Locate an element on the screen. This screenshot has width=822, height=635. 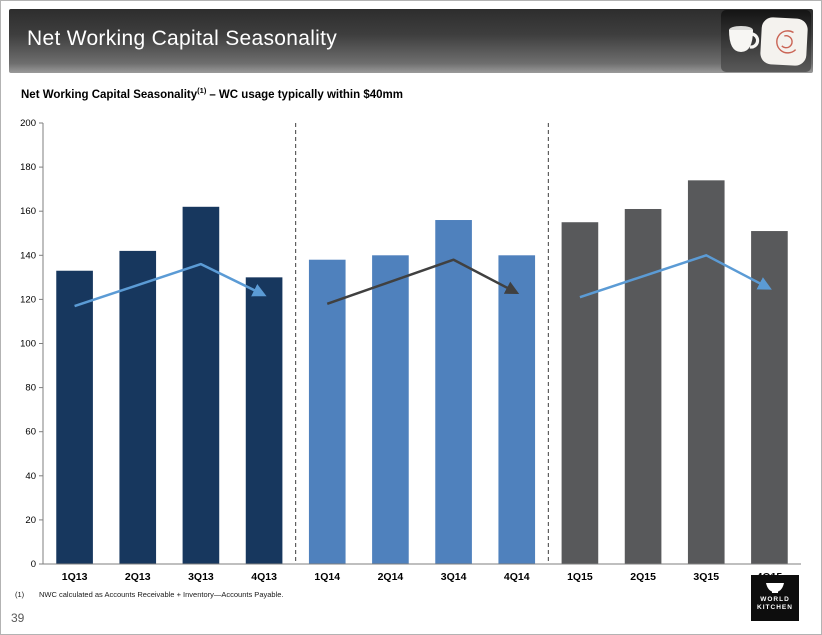
x-tick-label: 2Q13 is located at coordinates (138, 577).